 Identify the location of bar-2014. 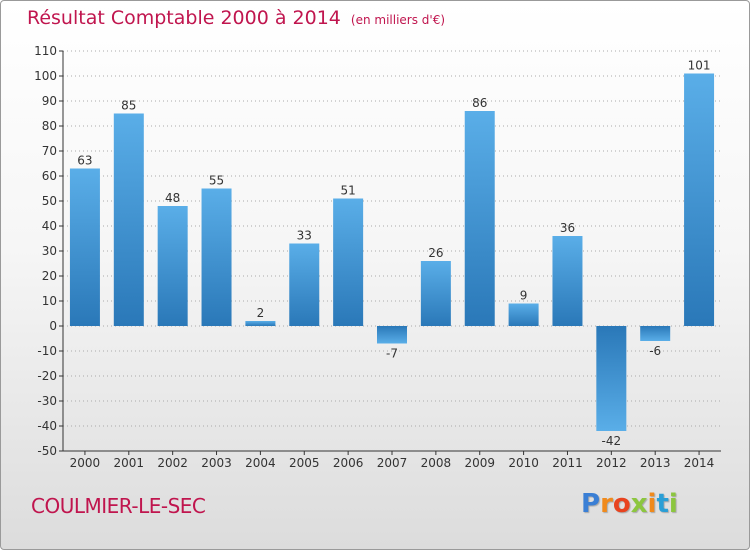
(699, 199).